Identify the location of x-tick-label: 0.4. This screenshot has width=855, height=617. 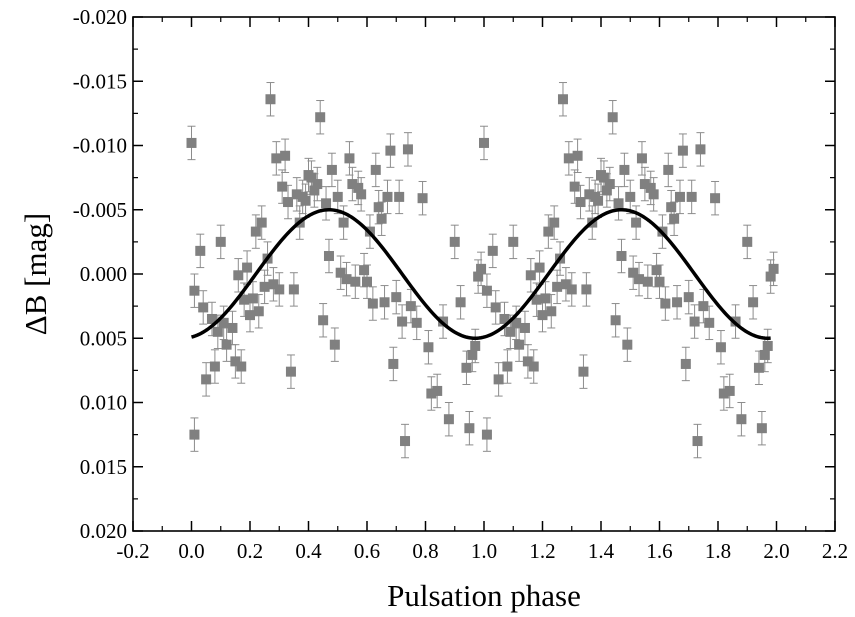
(308, 551).